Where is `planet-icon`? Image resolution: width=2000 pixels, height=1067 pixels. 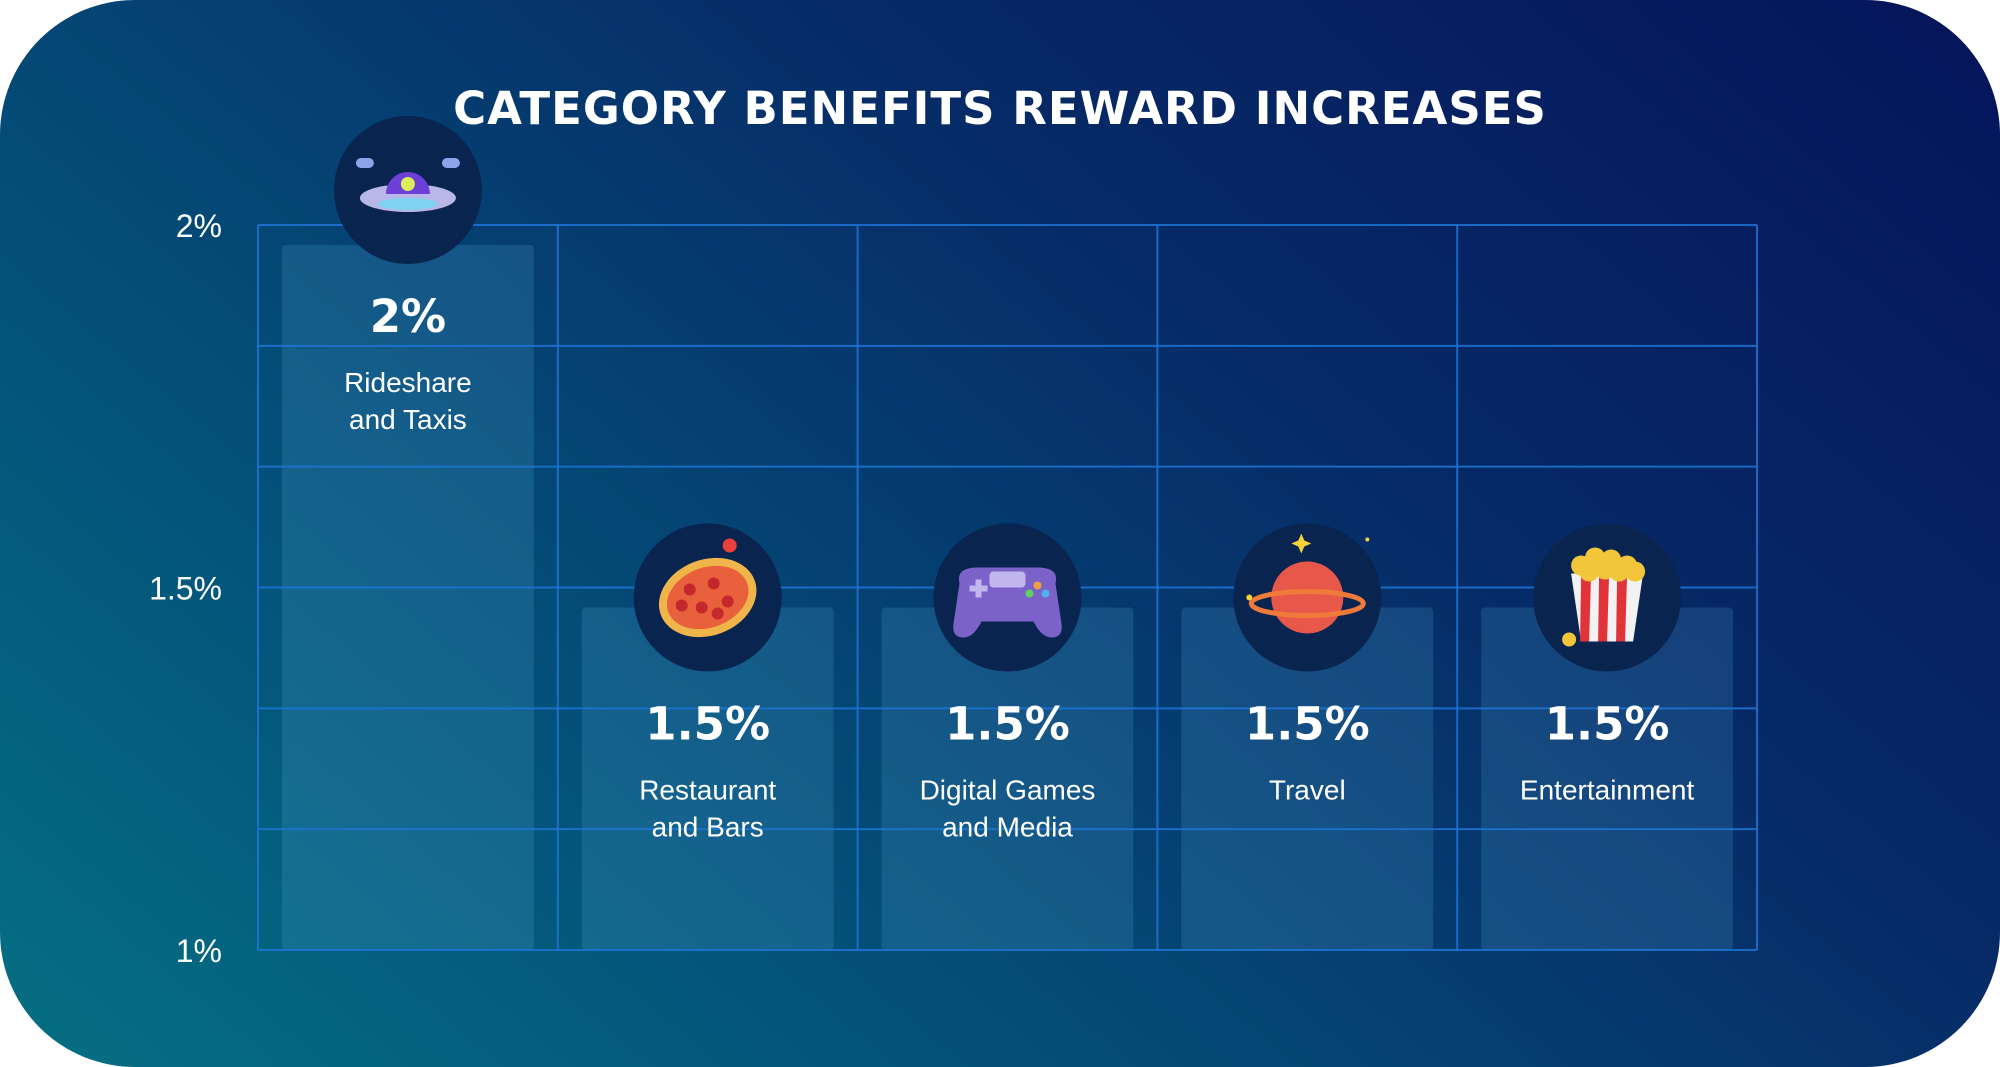
planet-icon is located at coordinates (1308, 583).